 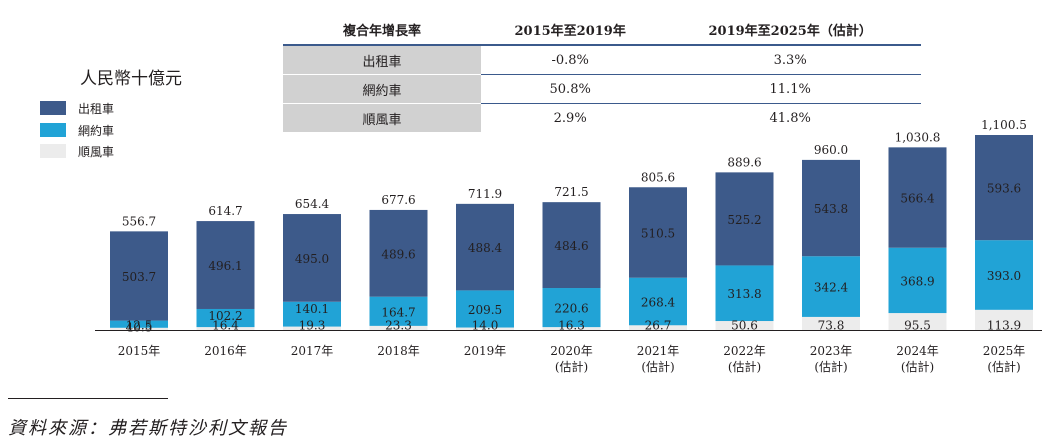 I want to click on data-label-carpool: 113.9, so click(x=1004, y=326).